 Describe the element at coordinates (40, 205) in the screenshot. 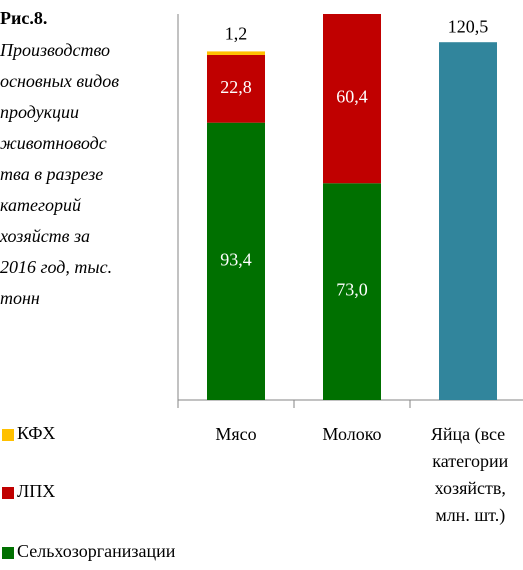

I see `subtitle-line: категорий` at that location.